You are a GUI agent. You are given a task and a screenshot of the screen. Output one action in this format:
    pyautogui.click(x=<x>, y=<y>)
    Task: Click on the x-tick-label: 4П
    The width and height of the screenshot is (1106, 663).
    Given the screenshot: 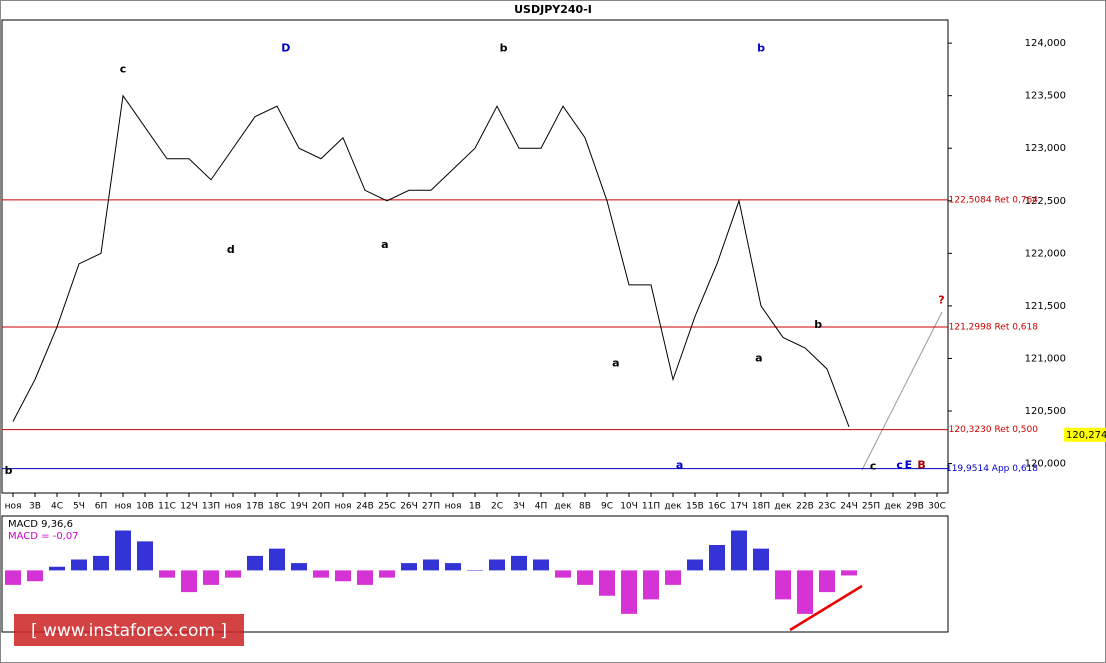 What is the action you would take?
    pyautogui.click(x=541, y=507)
    